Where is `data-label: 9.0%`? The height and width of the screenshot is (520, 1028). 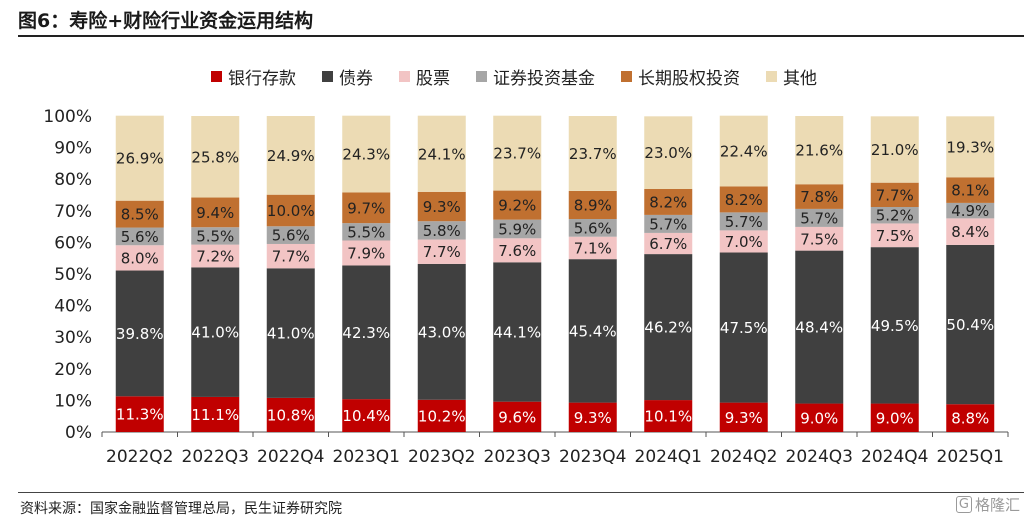 data-label: 9.0% is located at coordinates (819, 418).